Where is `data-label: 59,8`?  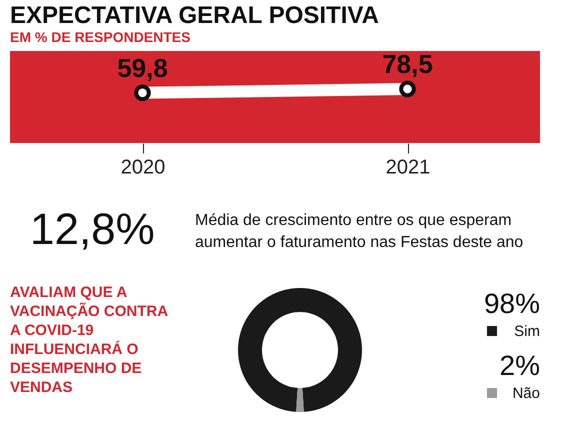
data-label: 59,8 is located at coordinates (142, 67).